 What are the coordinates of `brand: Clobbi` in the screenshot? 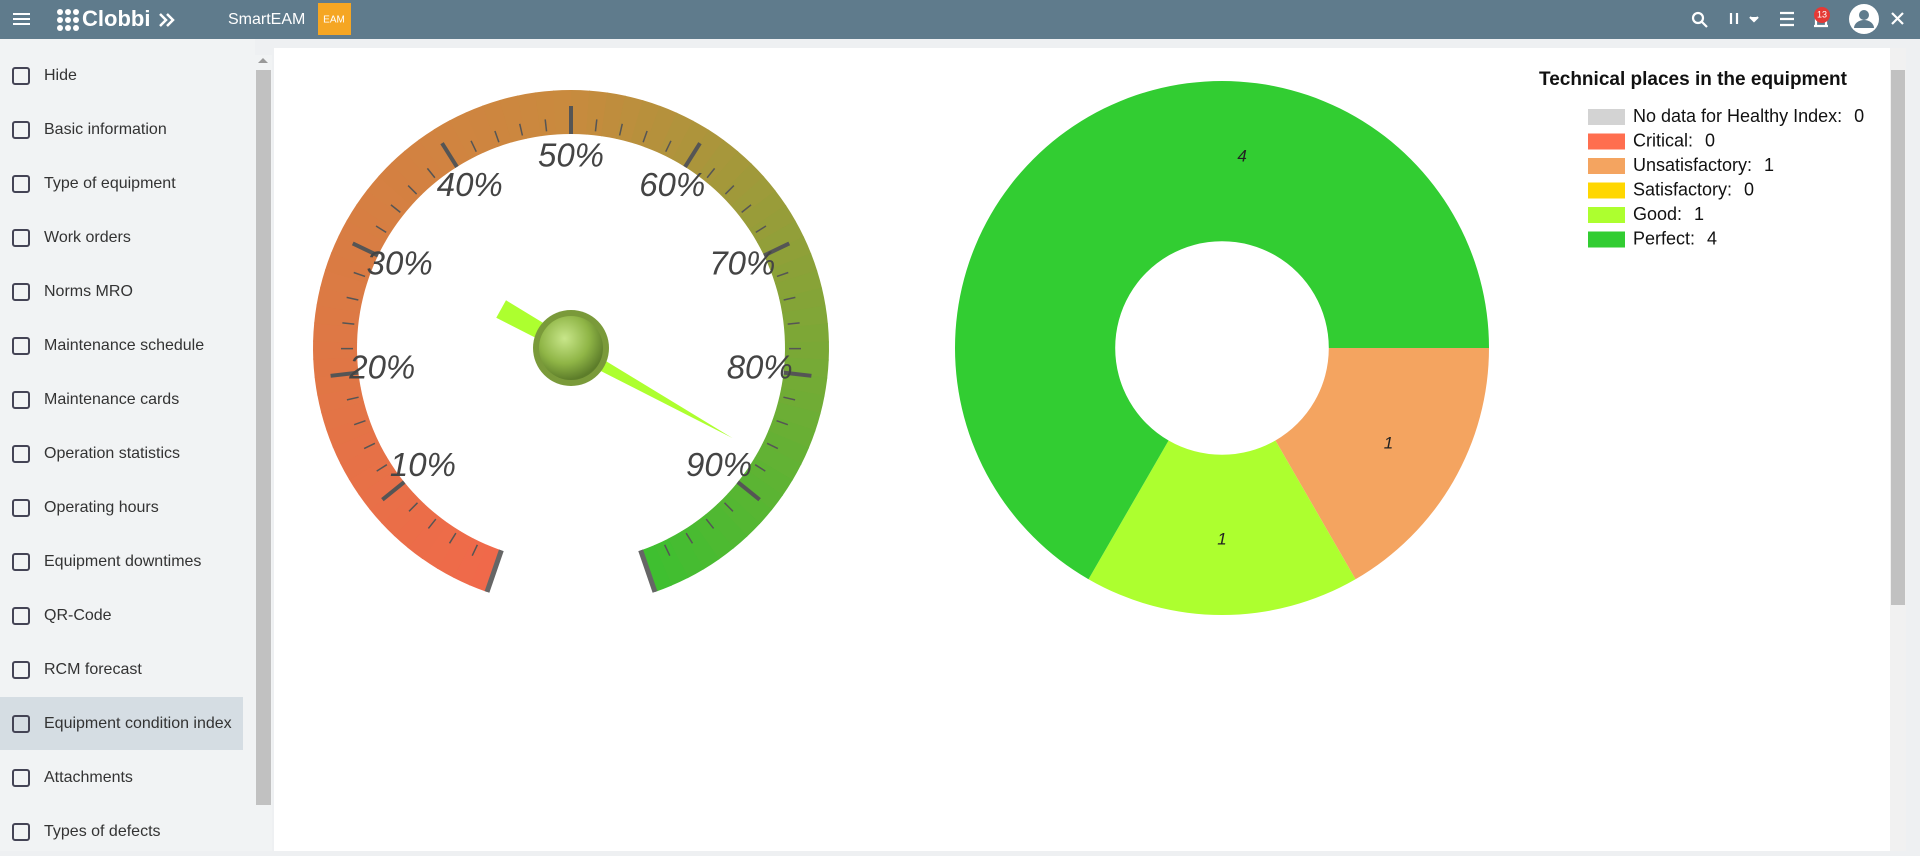 It's located at (116, 18).